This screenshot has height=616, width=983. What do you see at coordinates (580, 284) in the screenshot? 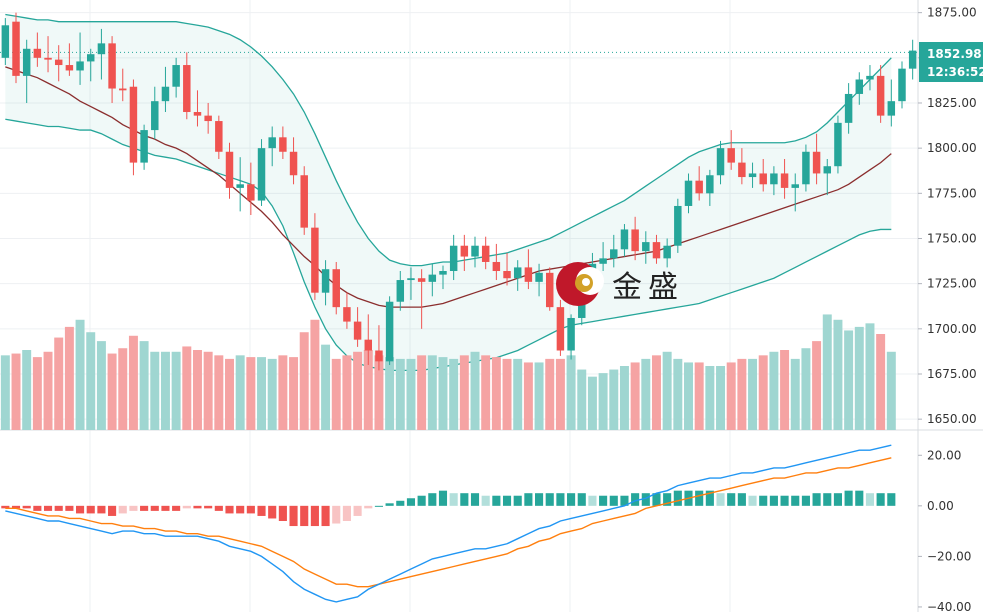
I see `logo-icon` at bounding box center [580, 284].